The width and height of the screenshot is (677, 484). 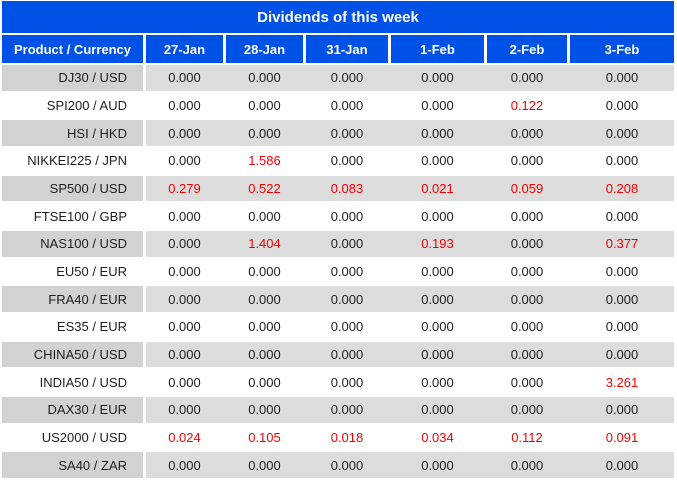 What do you see at coordinates (348, 437) in the screenshot?
I see `dividend-value-cell: 0.018` at bounding box center [348, 437].